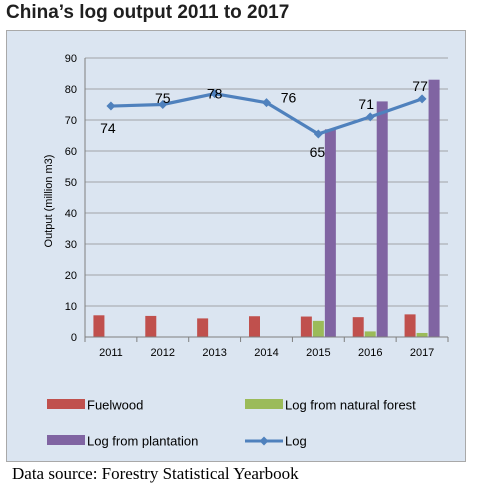  Describe the element at coordinates (71, 276) in the screenshot. I see `y-tick-label: 20` at that location.